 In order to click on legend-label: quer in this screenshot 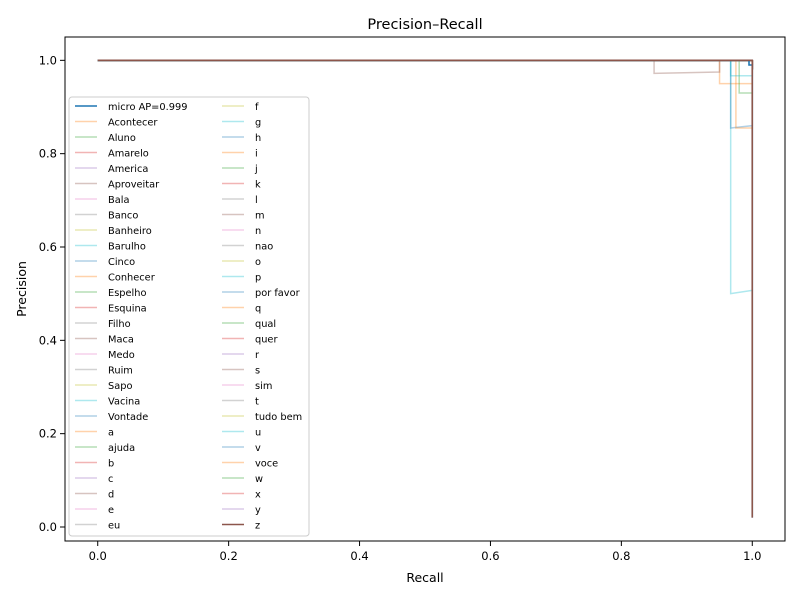, I will do `click(266, 339)`.